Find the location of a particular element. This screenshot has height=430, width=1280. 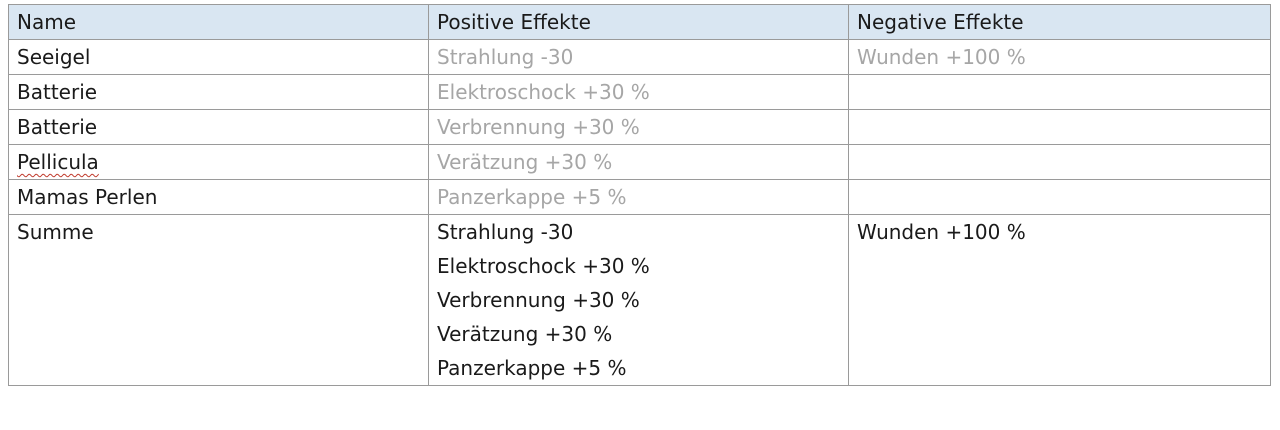

cell-positive: Verätzung +30 % is located at coordinates (638, 162).